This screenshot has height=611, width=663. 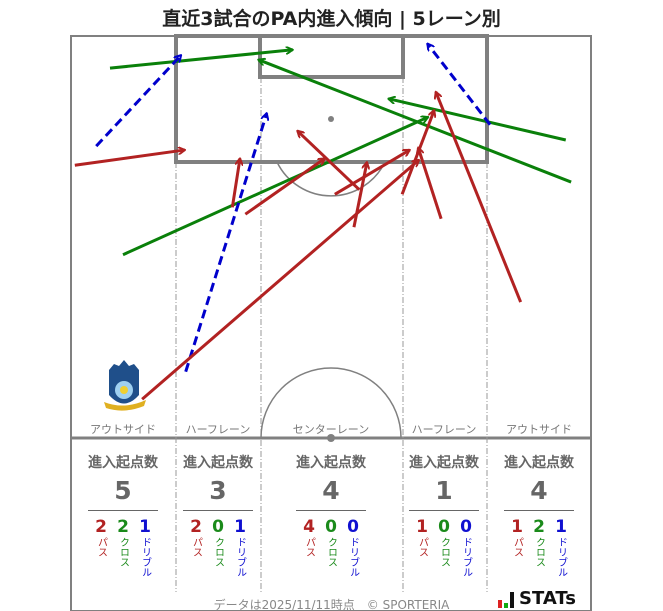 I want to click on logo-bar-red, so click(x=500, y=604).